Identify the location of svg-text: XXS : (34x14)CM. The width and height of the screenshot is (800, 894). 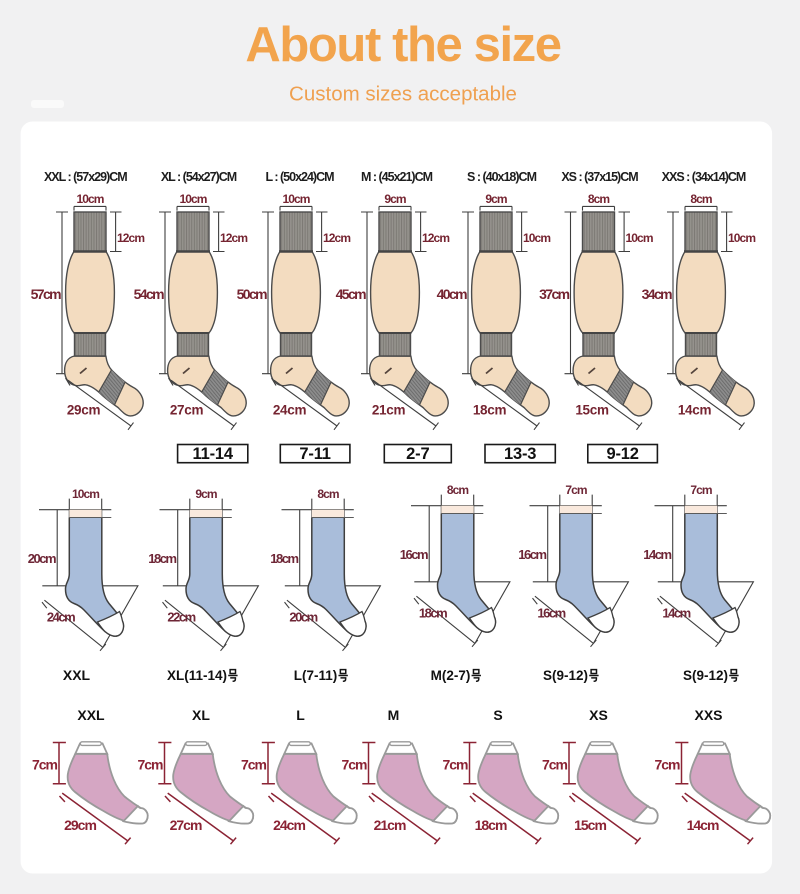
(704, 177).